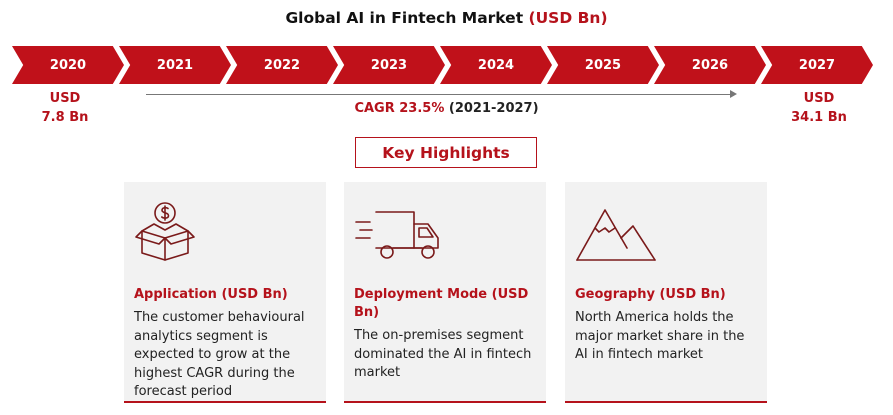  Describe the element at coordinates (568, 18) in the screenshot. I see `title-unit: (USD Bn)` at that location.